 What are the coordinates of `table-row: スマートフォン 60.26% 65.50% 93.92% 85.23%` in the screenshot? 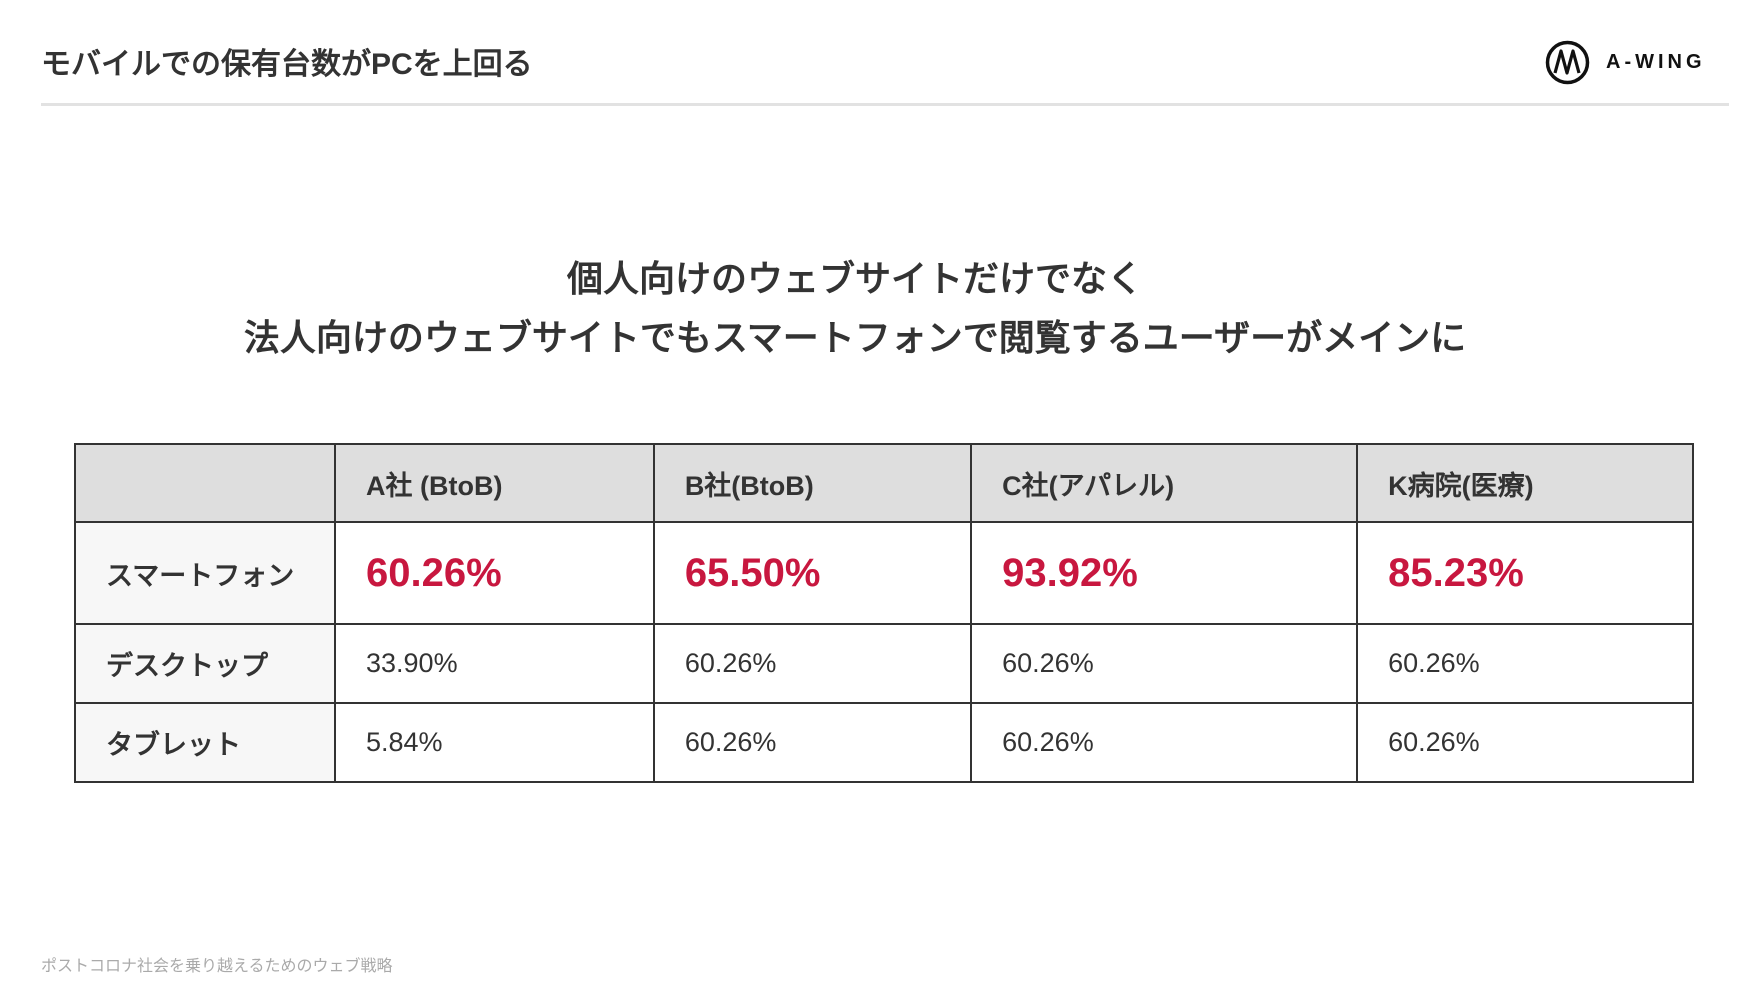 It's located at (884, 573).